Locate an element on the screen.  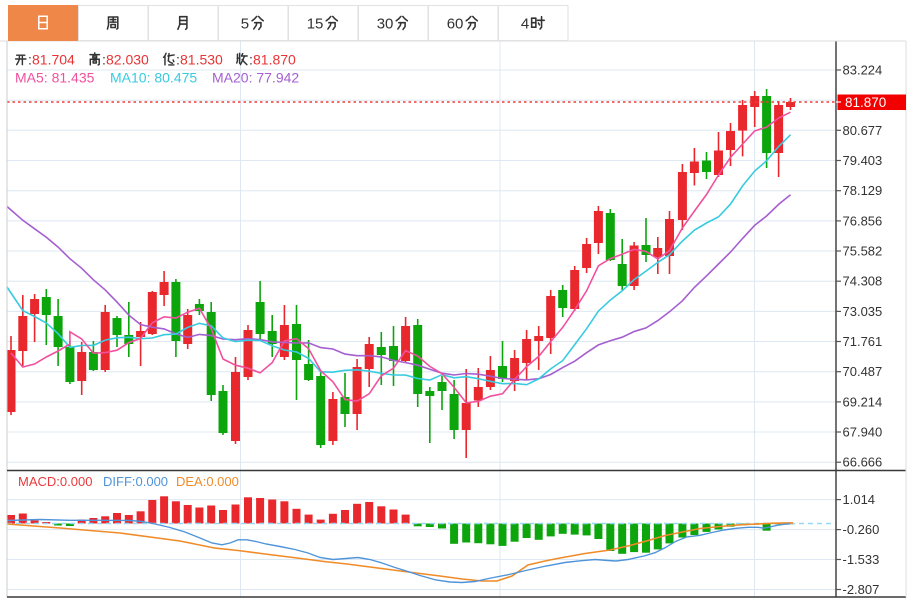
svg-text: 75.582 is located at coordinates (863, 251).